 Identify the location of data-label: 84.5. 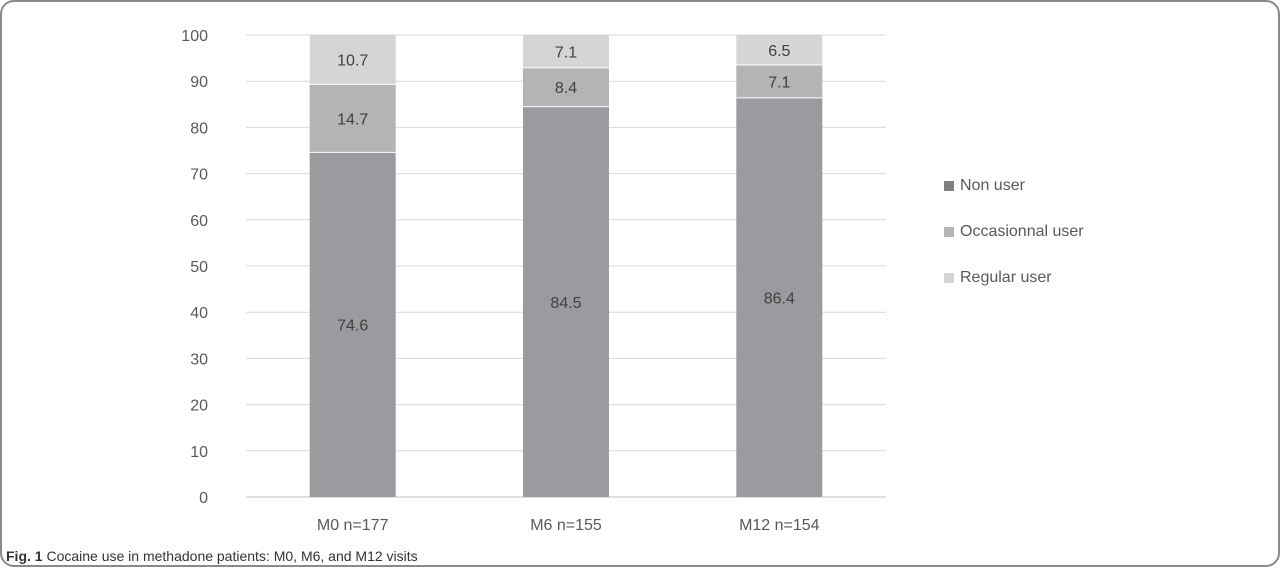
(565, 303).